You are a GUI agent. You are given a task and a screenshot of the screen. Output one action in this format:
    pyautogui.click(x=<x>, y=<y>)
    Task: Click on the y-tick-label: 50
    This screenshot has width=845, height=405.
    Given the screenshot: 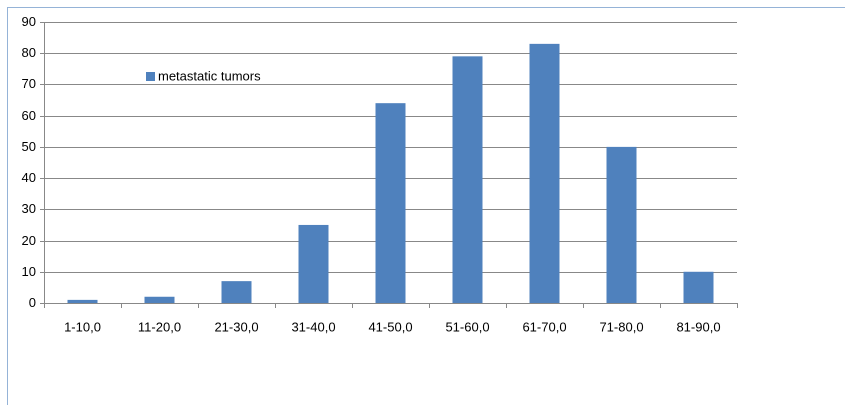 What is the action you would take?
    pyautogui.click(x=29, y=146)
    